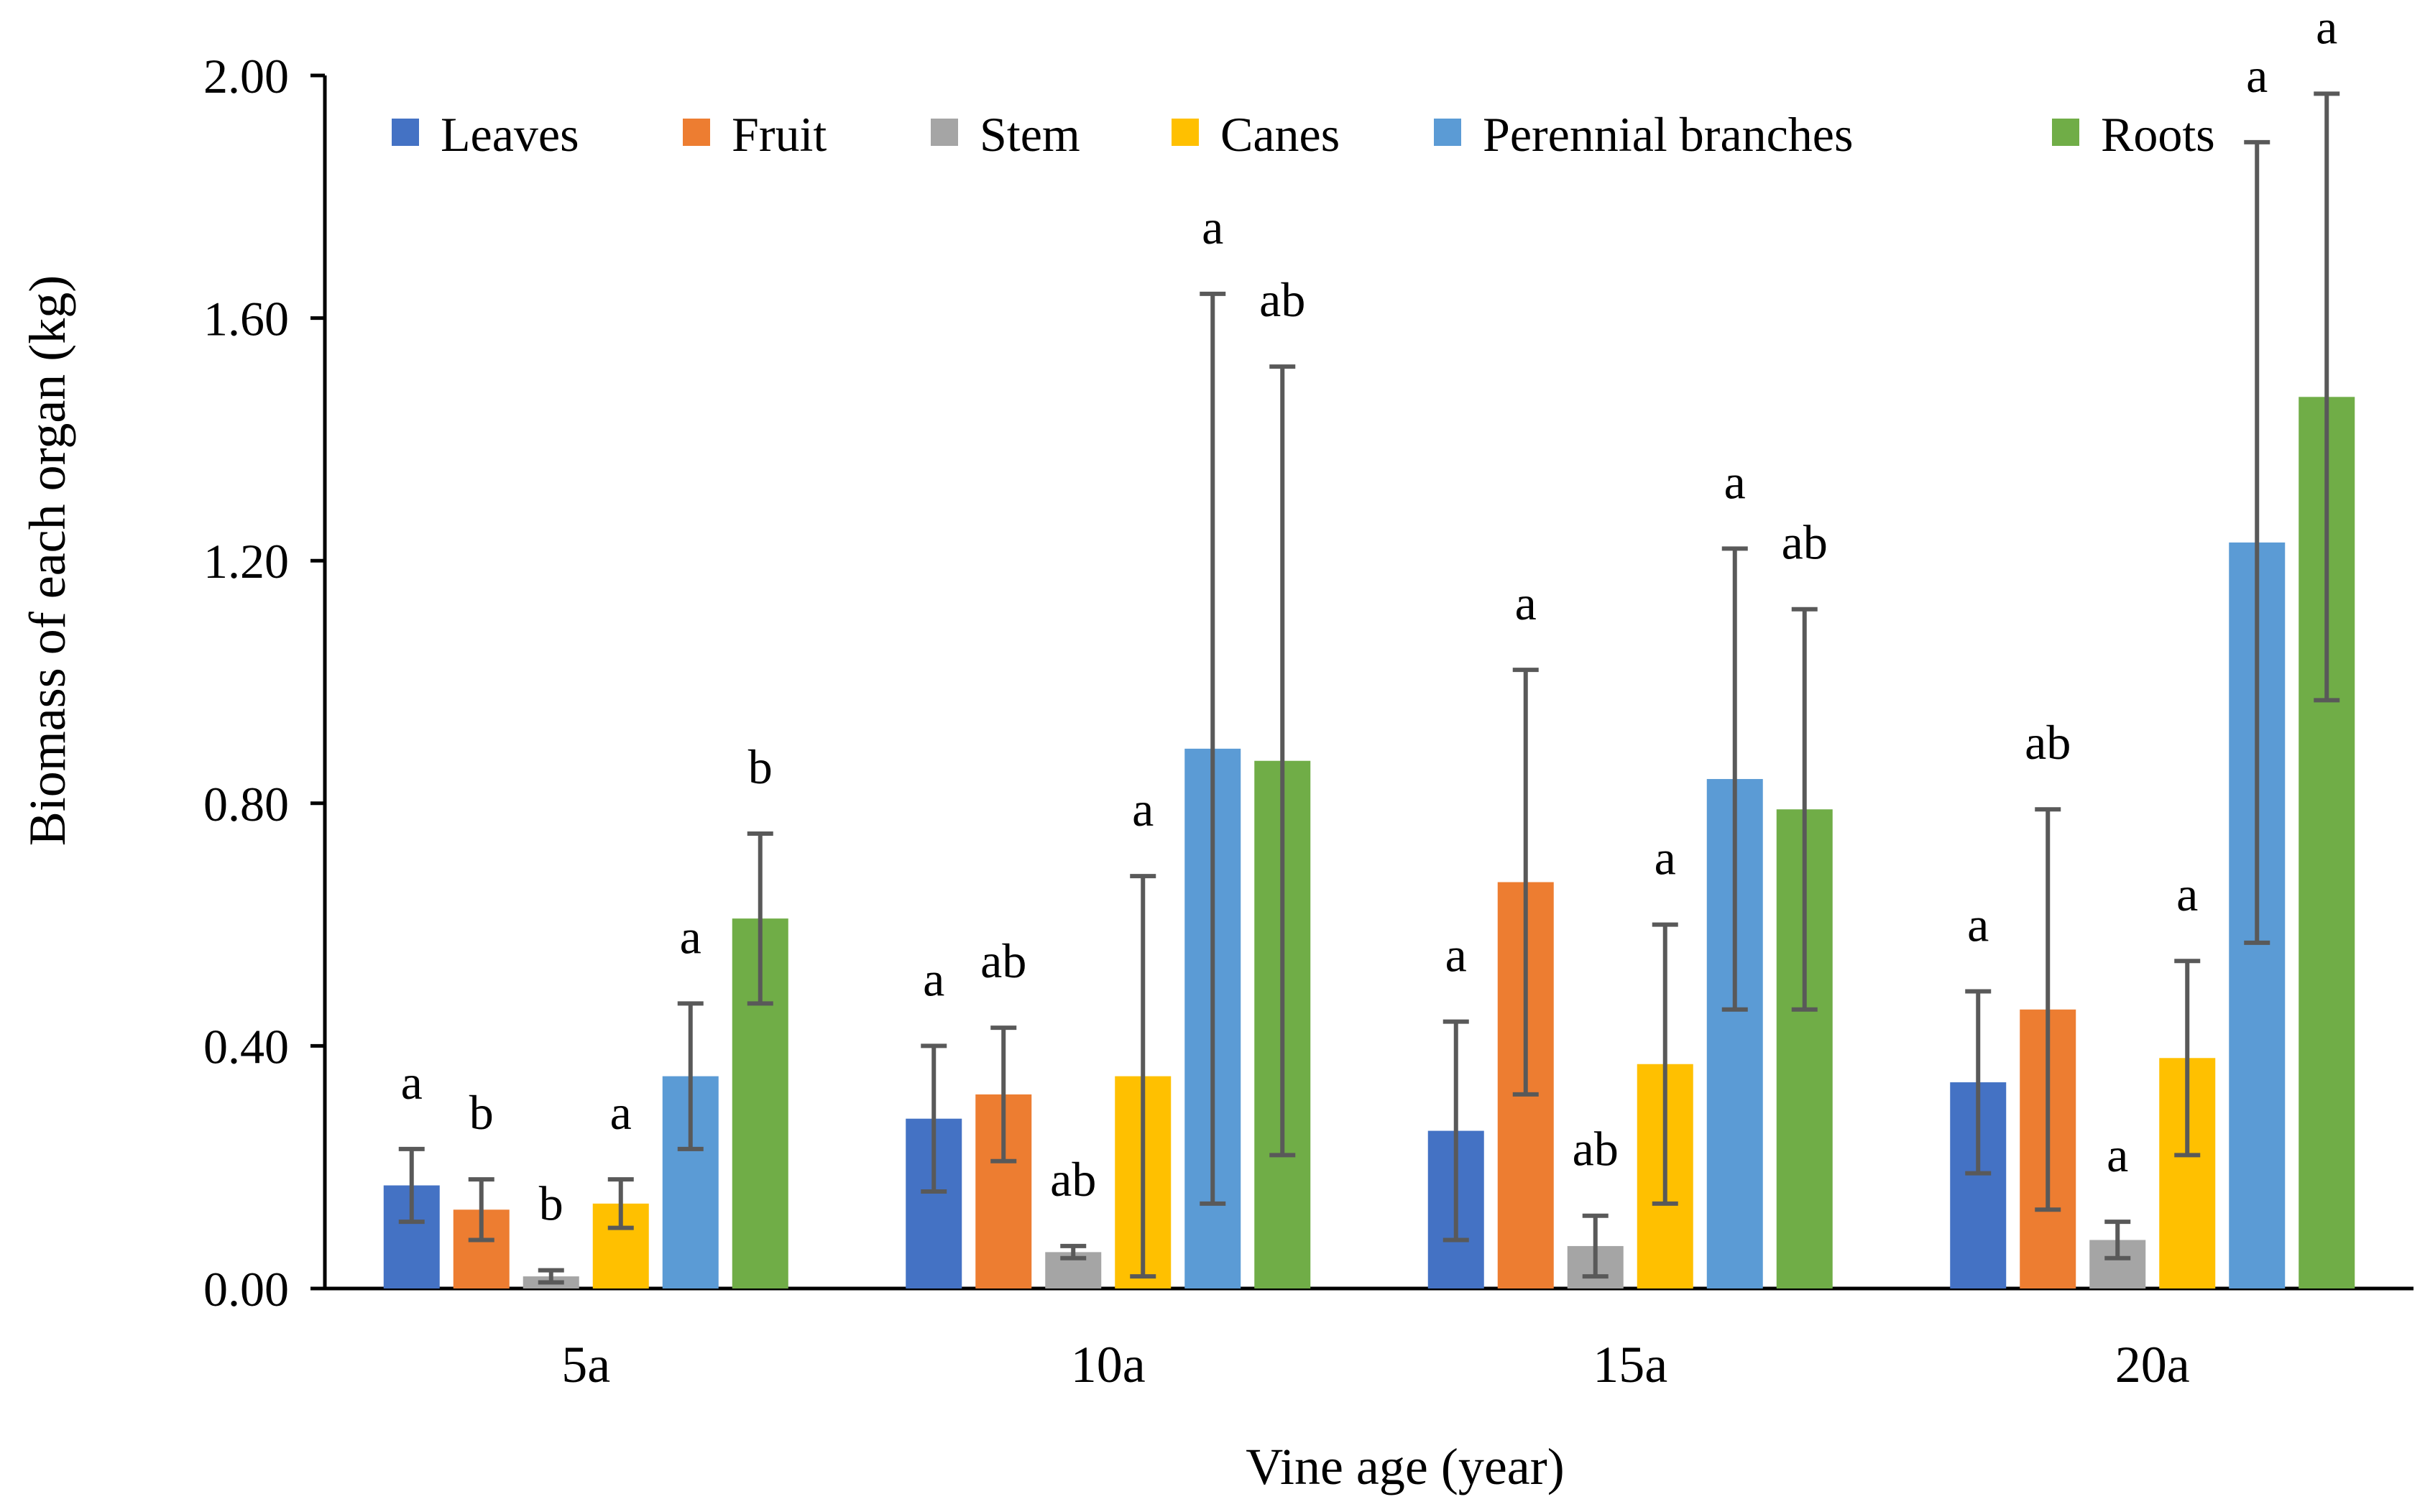 The image size is (2425, 1512). Describe the element at coordinates (1280, 135) in the screenshot. I see `legend-label: Canes` at that location.